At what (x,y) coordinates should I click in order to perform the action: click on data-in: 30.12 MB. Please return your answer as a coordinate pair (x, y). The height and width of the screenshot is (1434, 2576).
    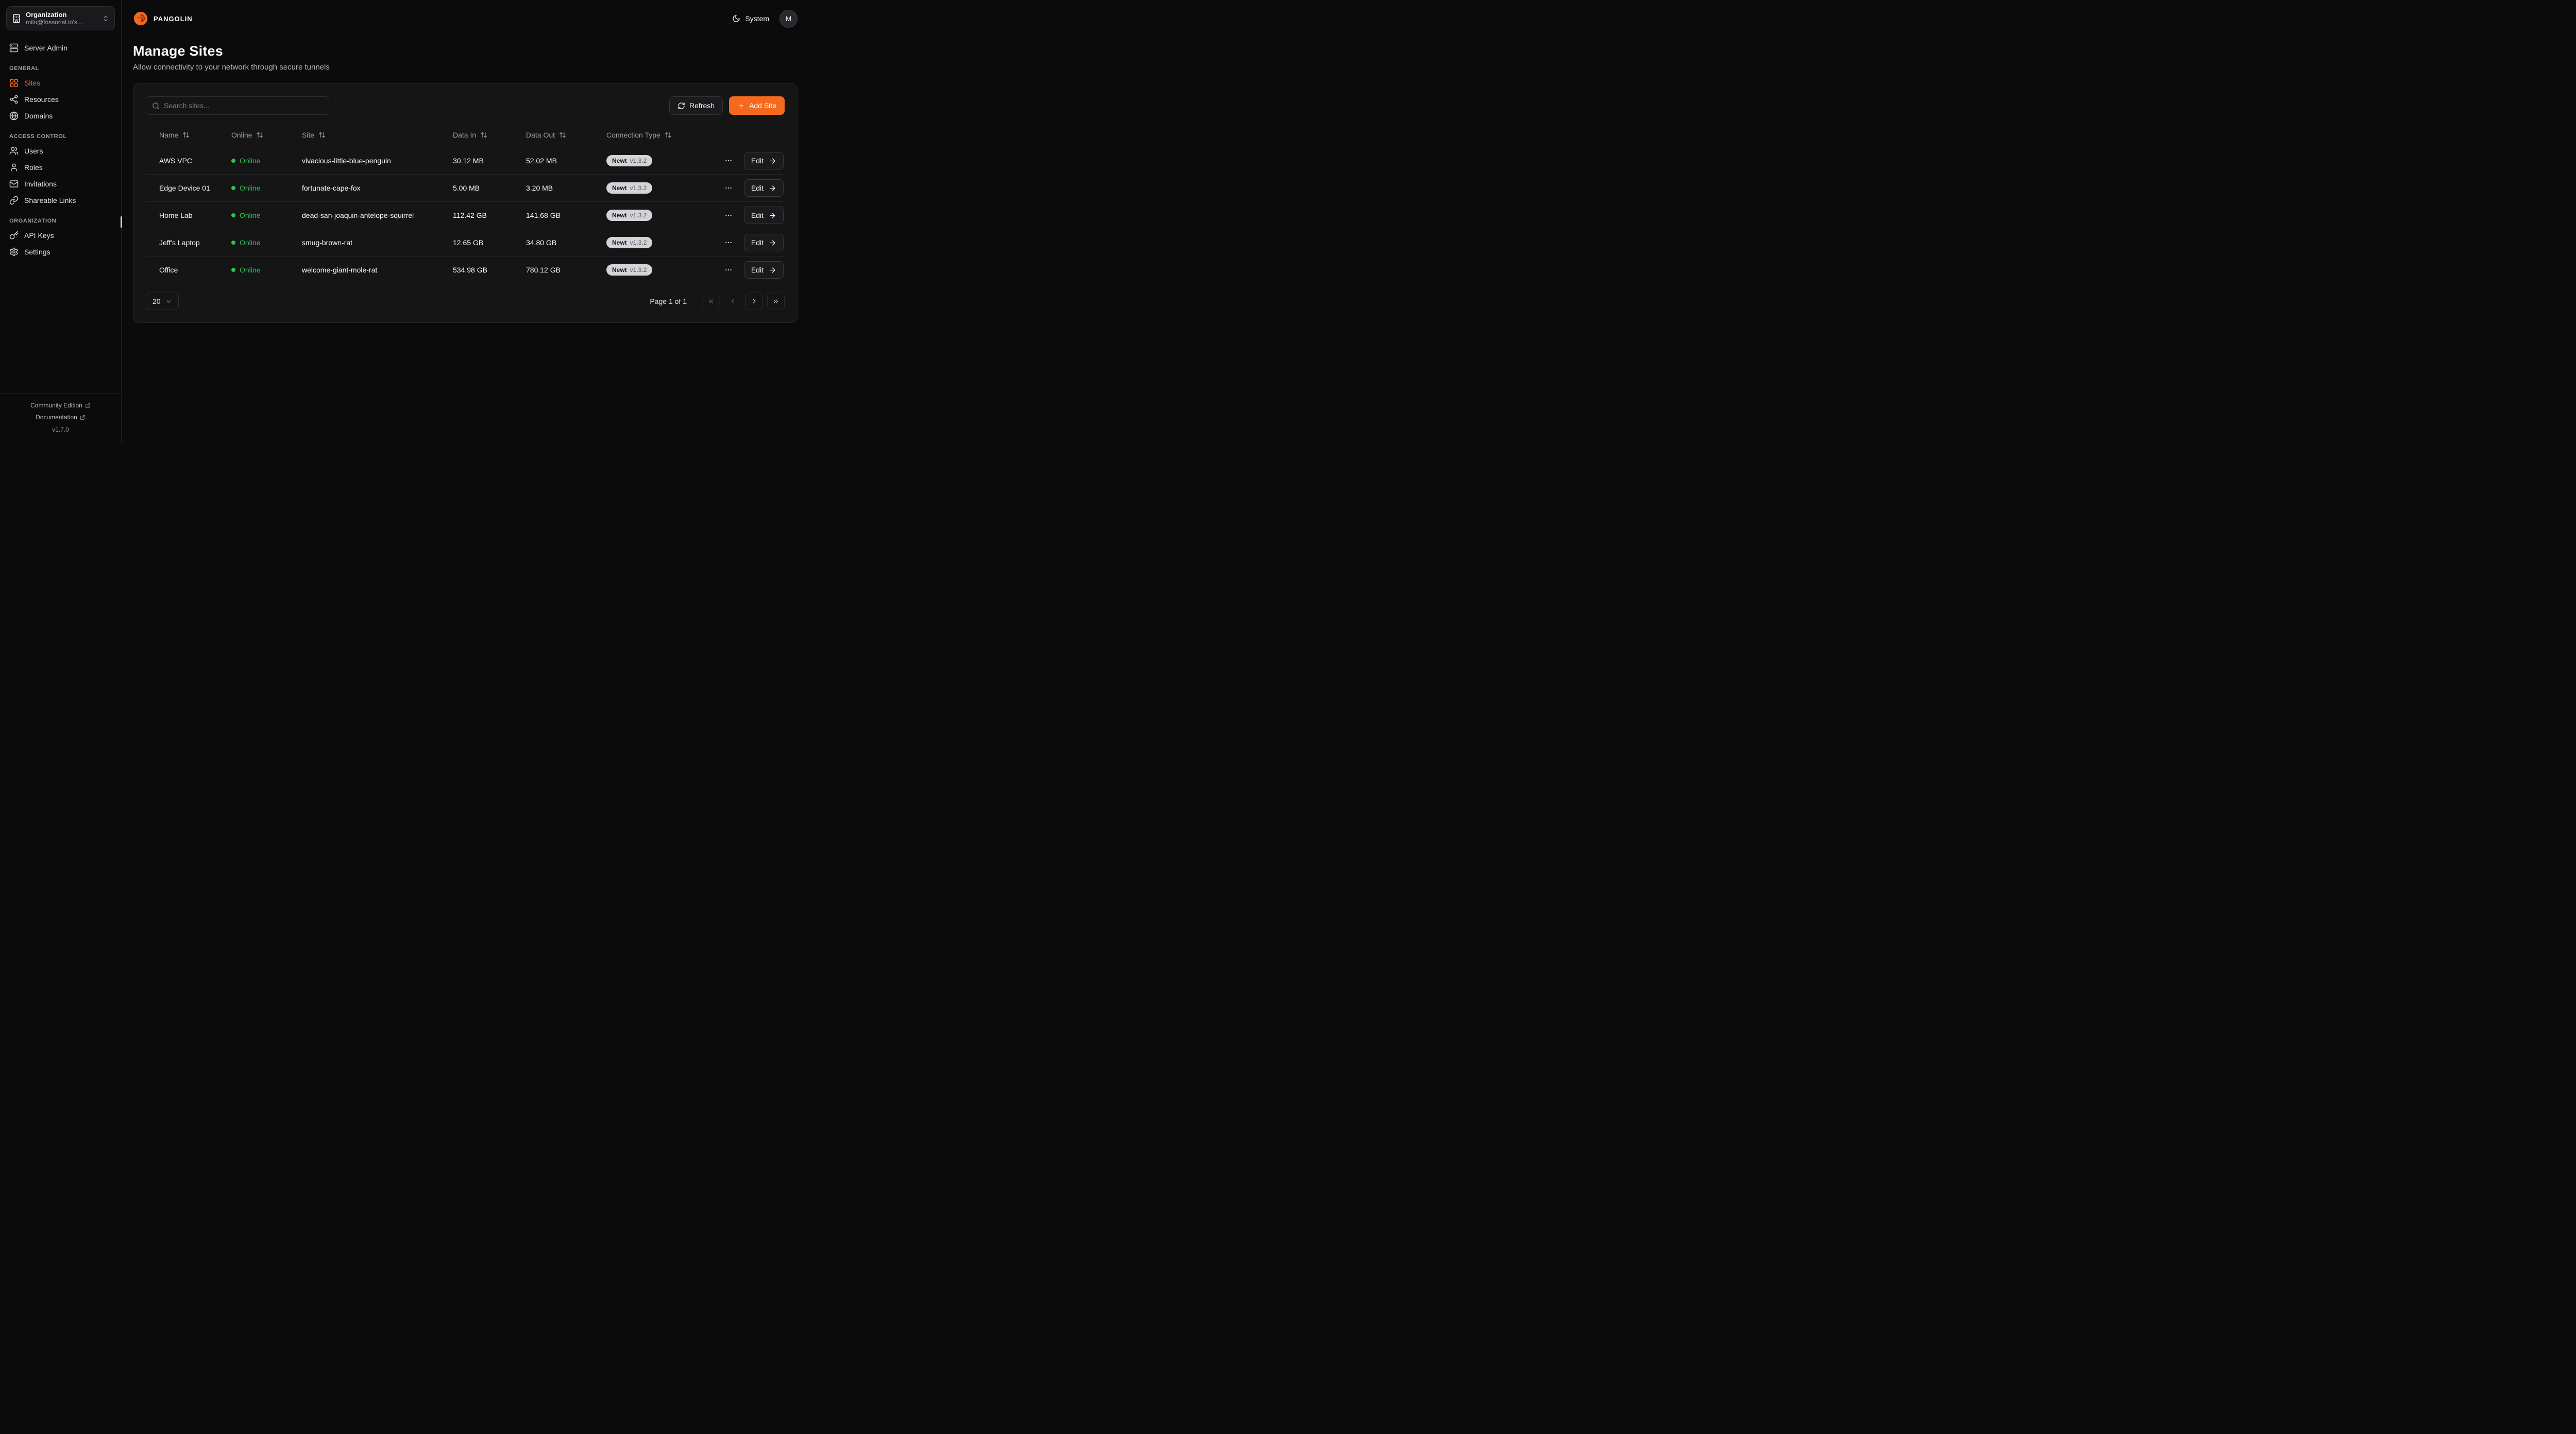
    Looking at the image, I should click on (468, 161).